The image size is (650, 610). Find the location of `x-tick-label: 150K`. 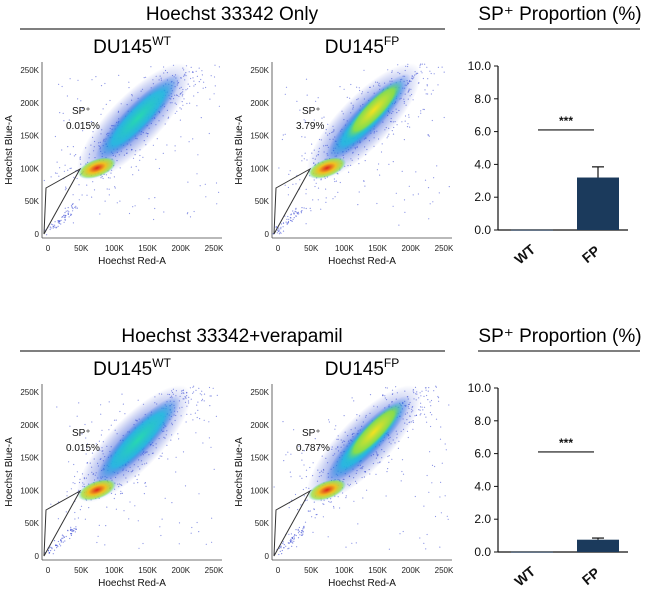

x-tick-label: 150K is located at coordinates (147, 570).